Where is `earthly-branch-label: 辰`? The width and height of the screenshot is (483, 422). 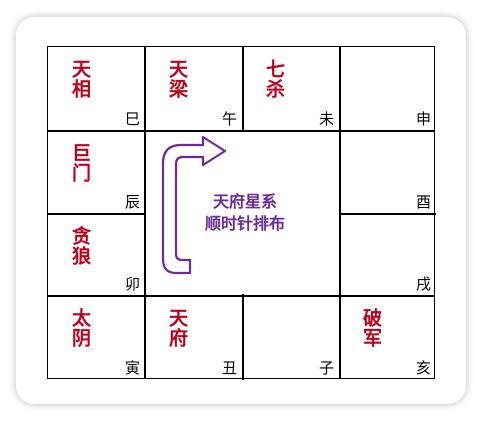 earthly-branch-label: 辰 is located at coordinates (132, 202).